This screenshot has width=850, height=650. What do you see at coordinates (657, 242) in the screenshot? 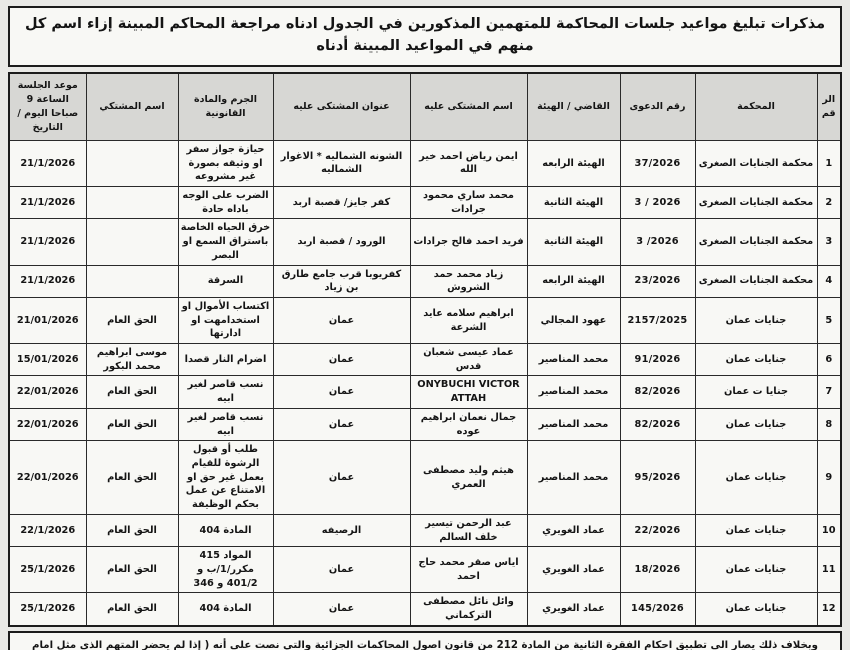
I see `cell-case-number: 2026/ 3` at bounding box center [657, 242].